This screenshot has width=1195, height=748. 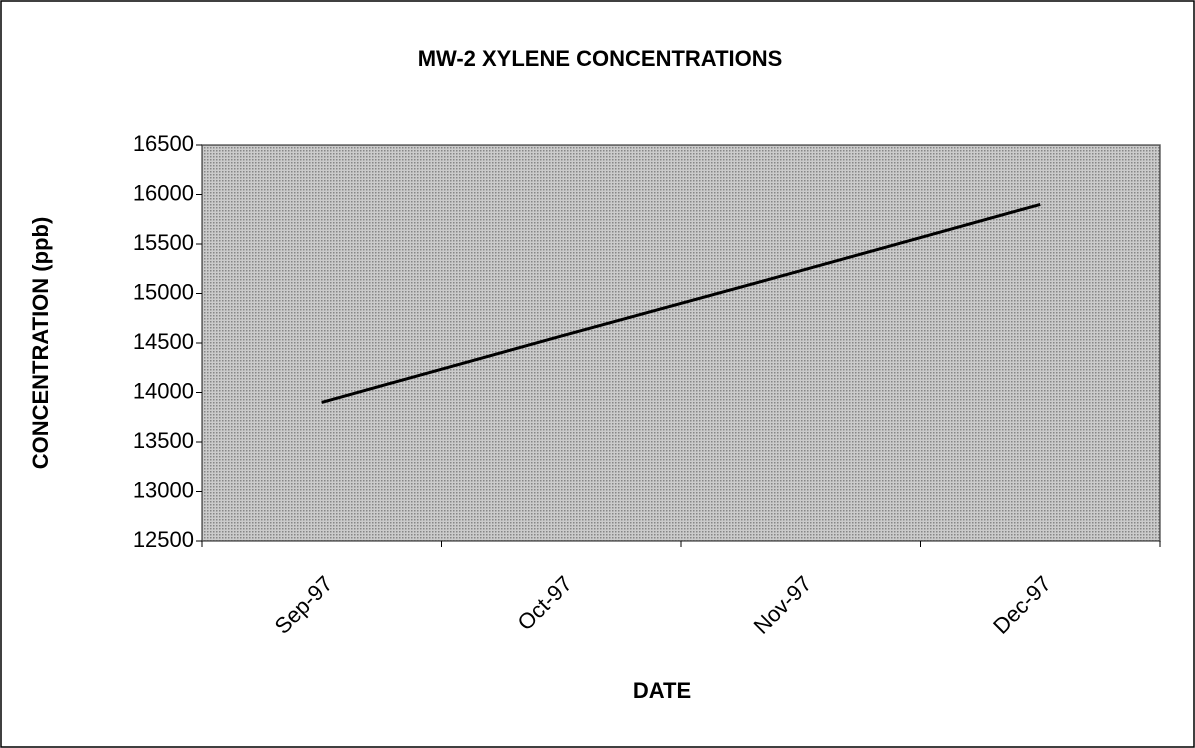 I want to click on y-tick-label: 15500, so click(x=163, y=242).